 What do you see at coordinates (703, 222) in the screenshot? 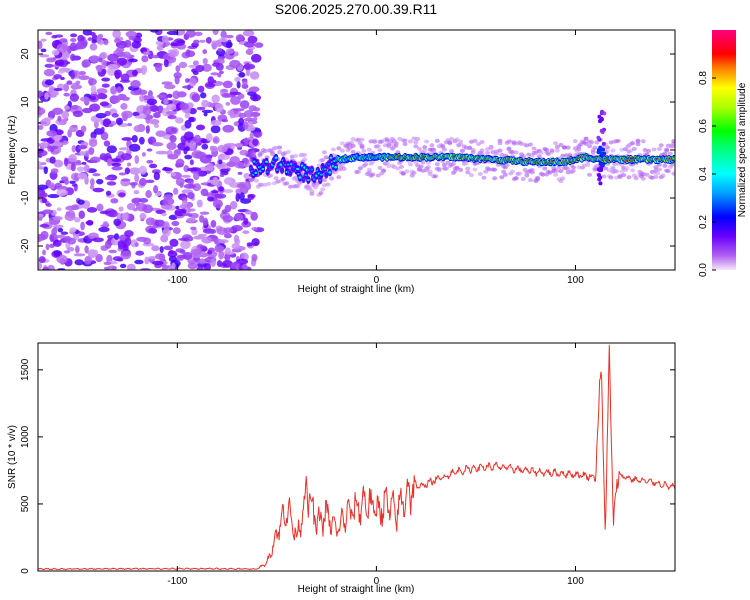
I see `colorbar-tick-label: 0.2` at bounding box center [703, 222].